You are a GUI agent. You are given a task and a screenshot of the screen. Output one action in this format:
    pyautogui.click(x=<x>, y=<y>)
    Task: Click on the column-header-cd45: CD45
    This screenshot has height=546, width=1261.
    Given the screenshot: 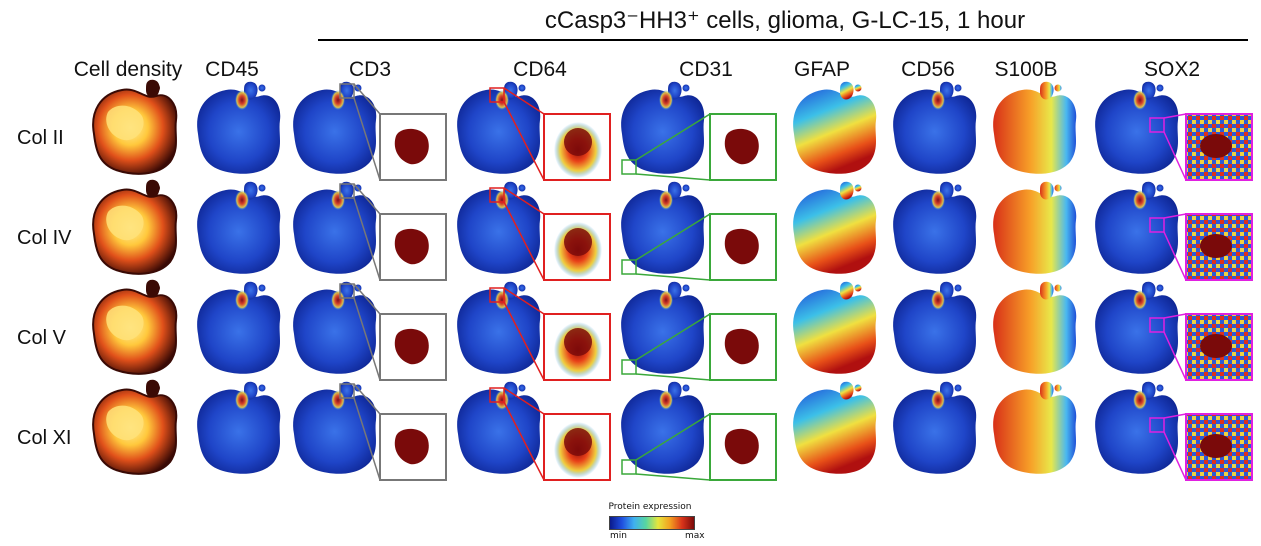 What is the action you would take?
    pyautogui.click(x=232, y=69)
    